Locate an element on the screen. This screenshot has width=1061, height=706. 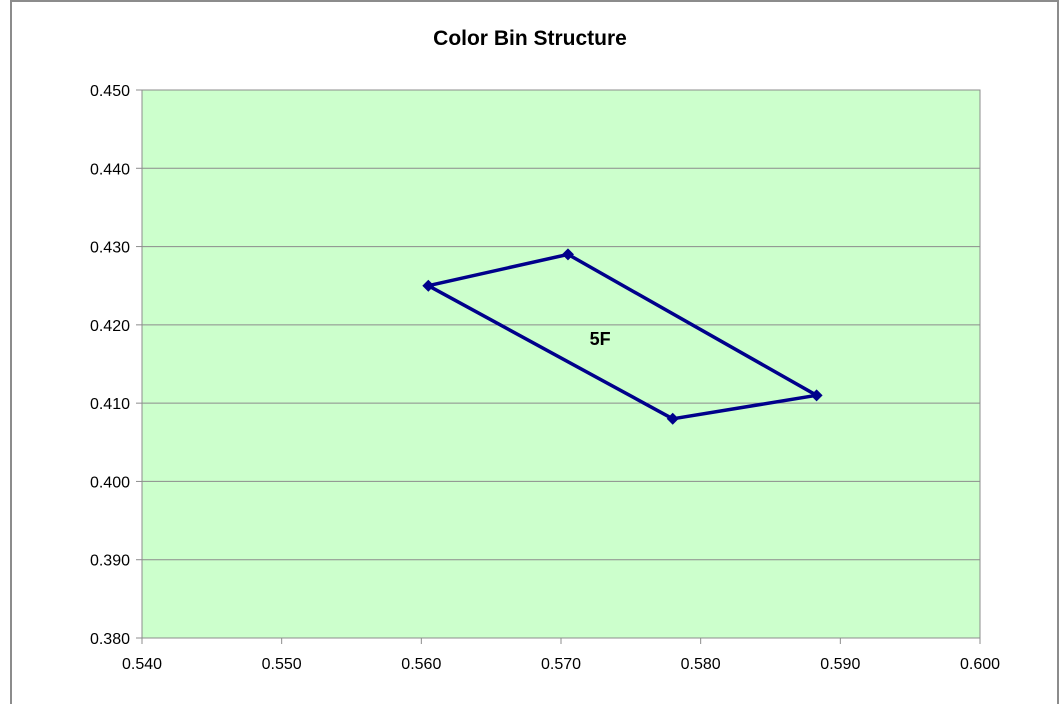
x-tick-label: 0.580 is located at coordinates (701, 664).